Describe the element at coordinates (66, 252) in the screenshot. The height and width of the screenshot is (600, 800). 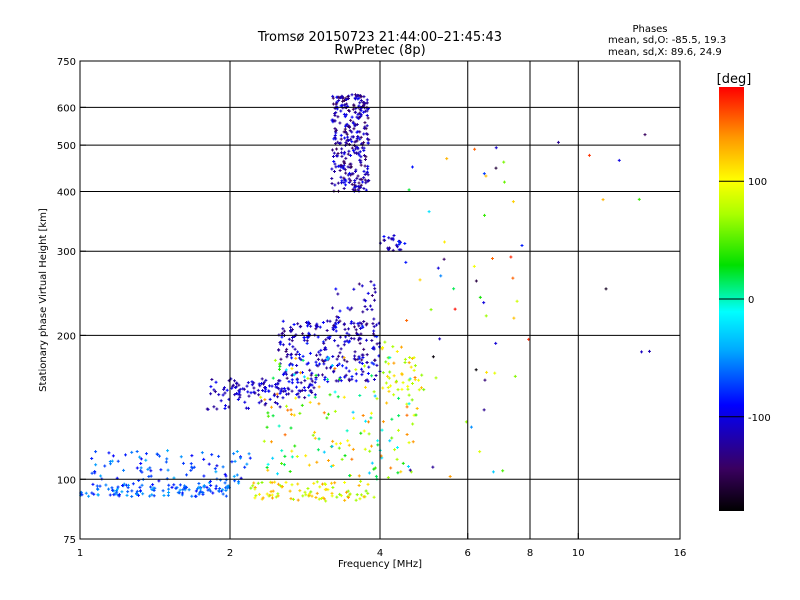
I see `y-tick-label: 300` at that location.